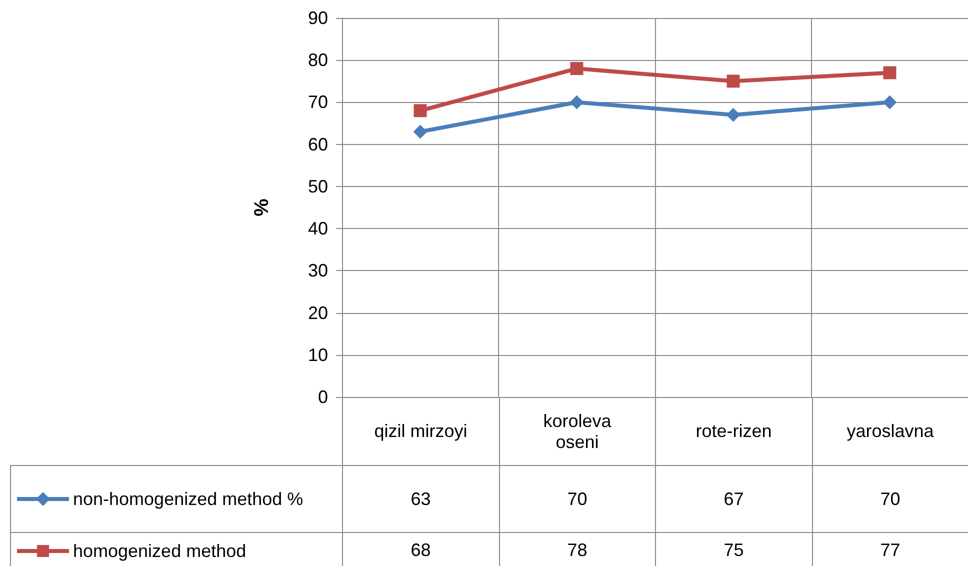  What do you see at coordinates (188, 499) in the screenshot?
I see `legend-label: non-homogenized method %` at bounding box center [188, 499].